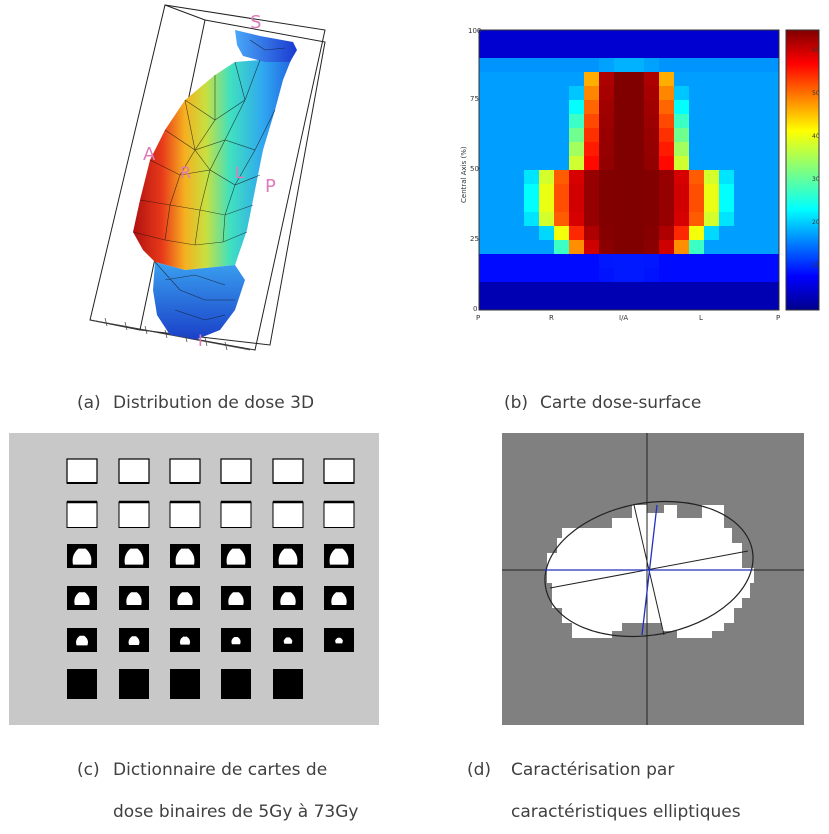 This screenshot has width=829, height=834. What do you see at coordinates (200, 340) in the screenshot?
I see `label-I: I` at bounding box center [200, 340].